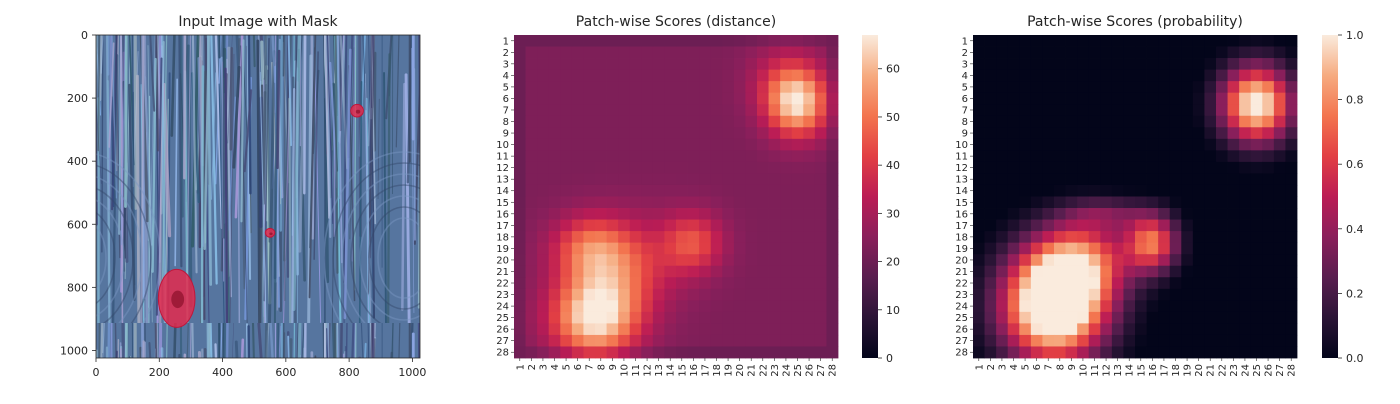  What do you see at coordinates (961, 295) in the screenshot?
I see `heatmap-y-tick-label: 23` at bounding box center [961, 295].